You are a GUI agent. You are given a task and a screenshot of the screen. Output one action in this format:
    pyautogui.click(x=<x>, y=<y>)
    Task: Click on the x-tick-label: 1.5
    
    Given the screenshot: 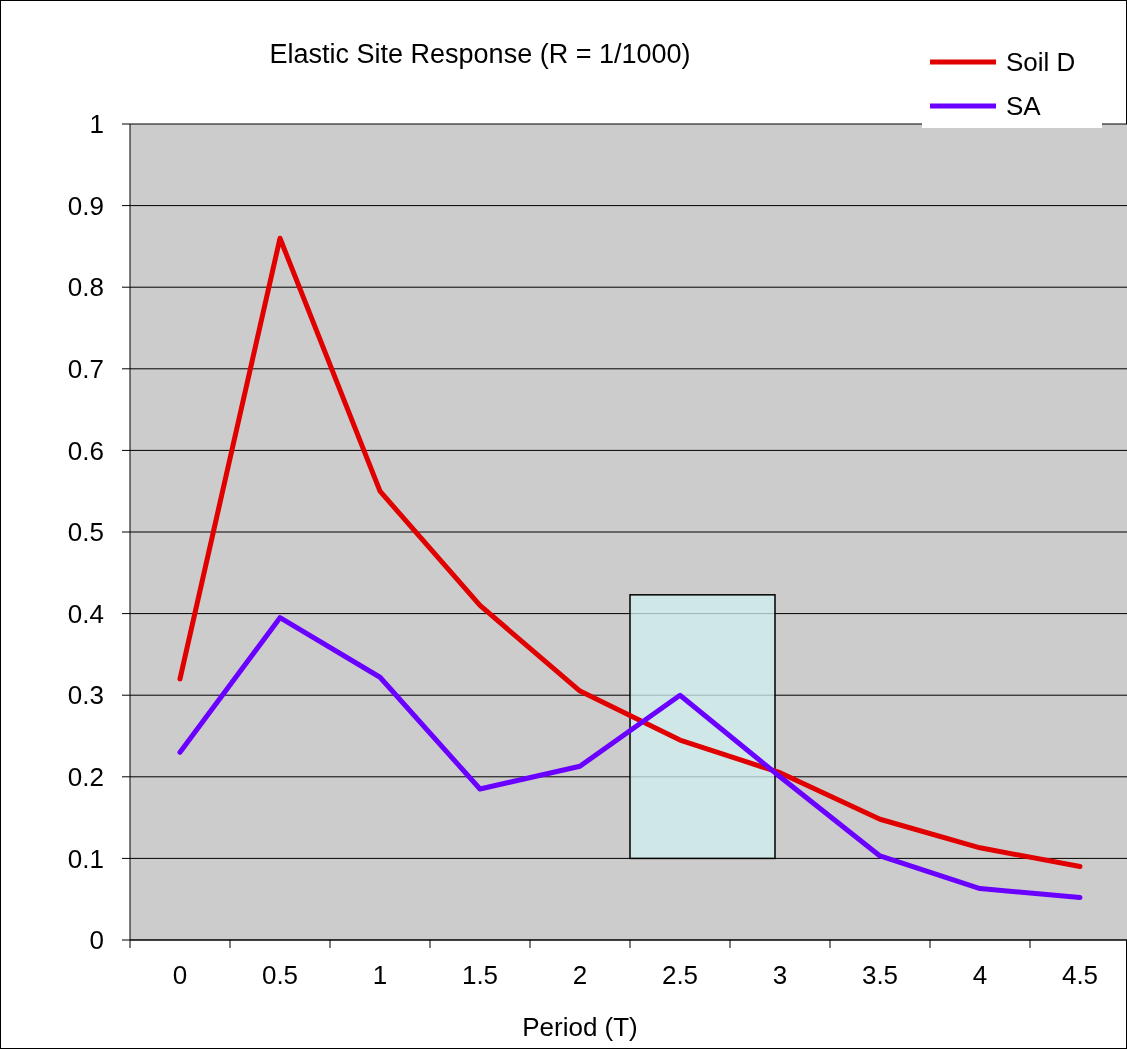 What is the action you would take?
    pyautogui.click(x=480, y=975)
    